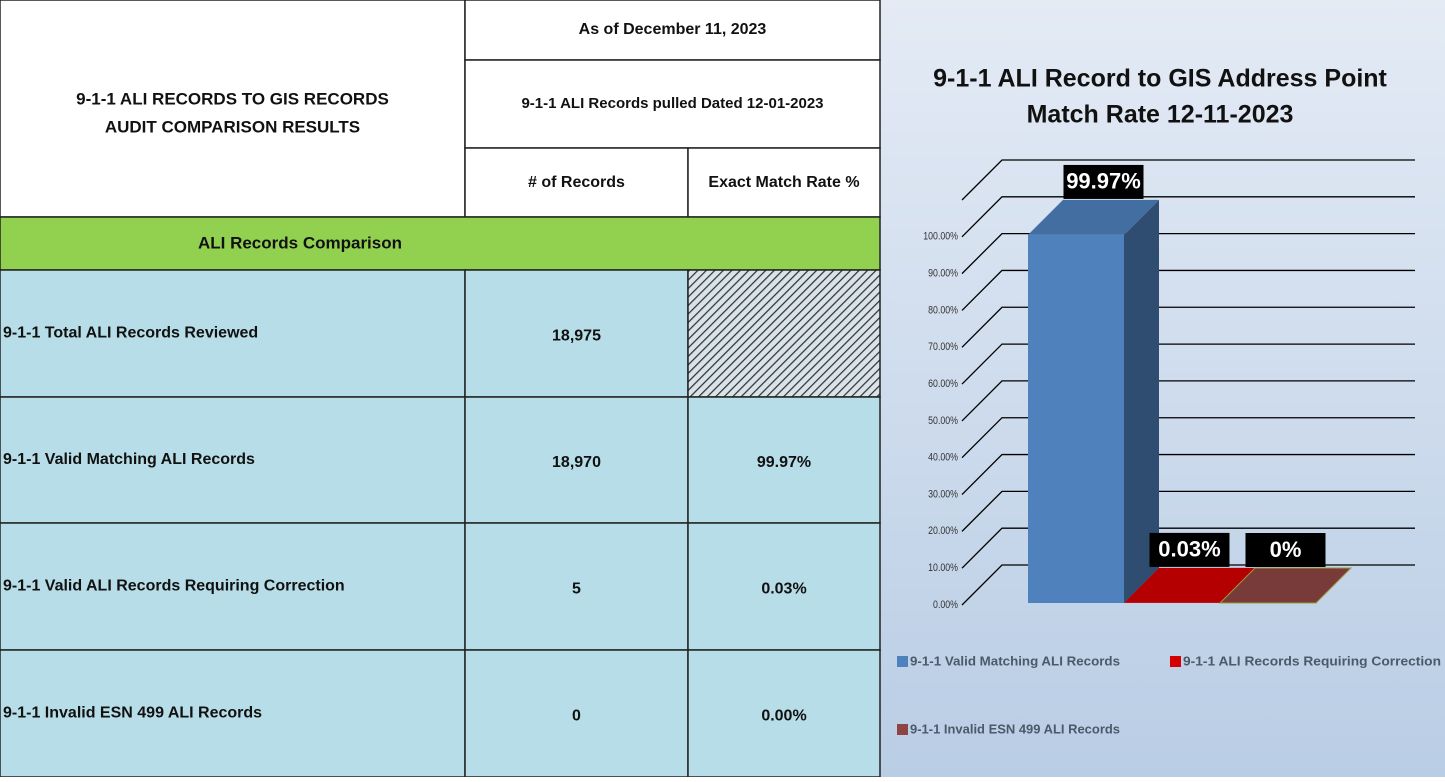 This screenshot has width=1445, height=782. I want to click on data-label: 0.03%, so click(1189, 549).